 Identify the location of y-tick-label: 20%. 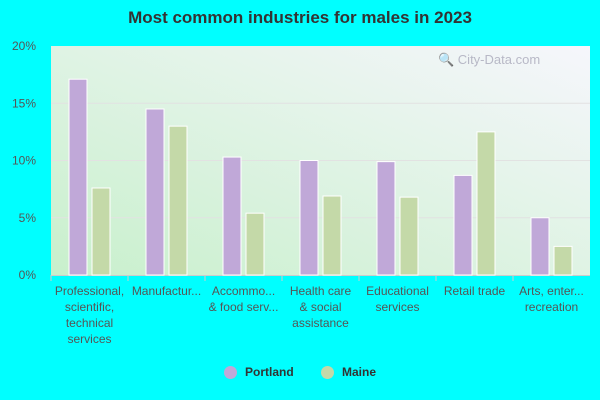
(24, 46).